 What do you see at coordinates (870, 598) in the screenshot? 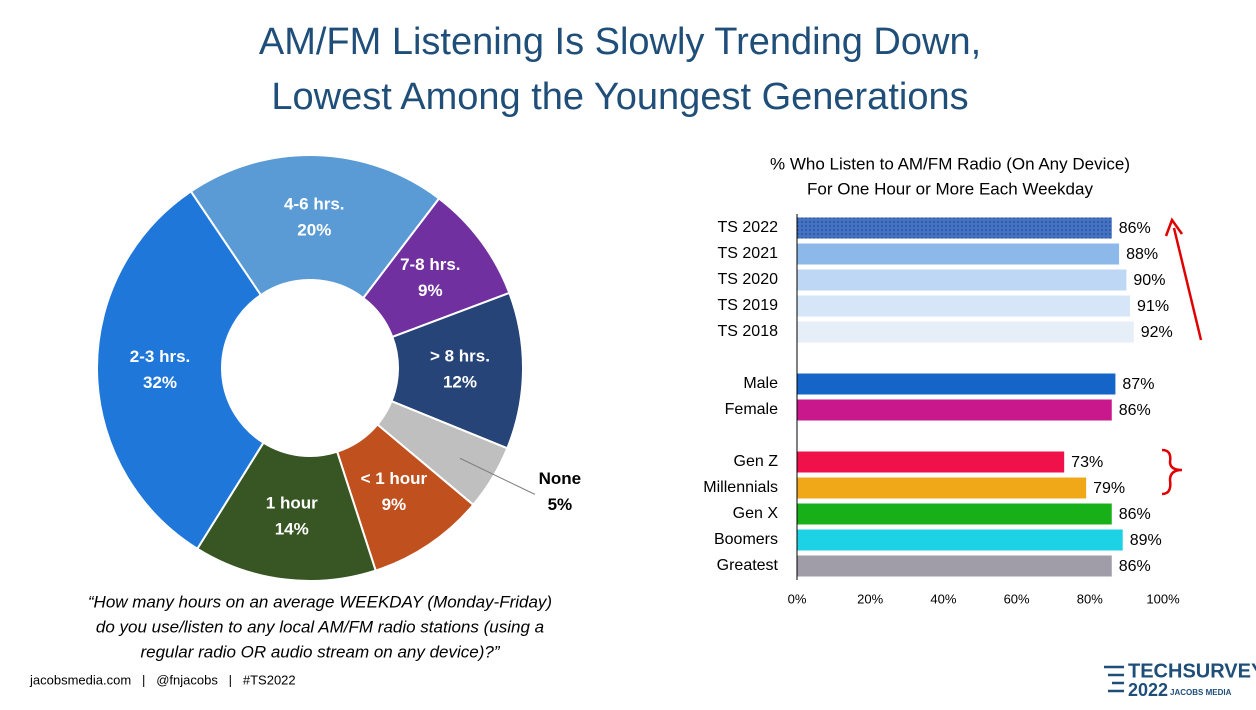
I see `x-tick-label: 20%` at bounding box center [870, 598].